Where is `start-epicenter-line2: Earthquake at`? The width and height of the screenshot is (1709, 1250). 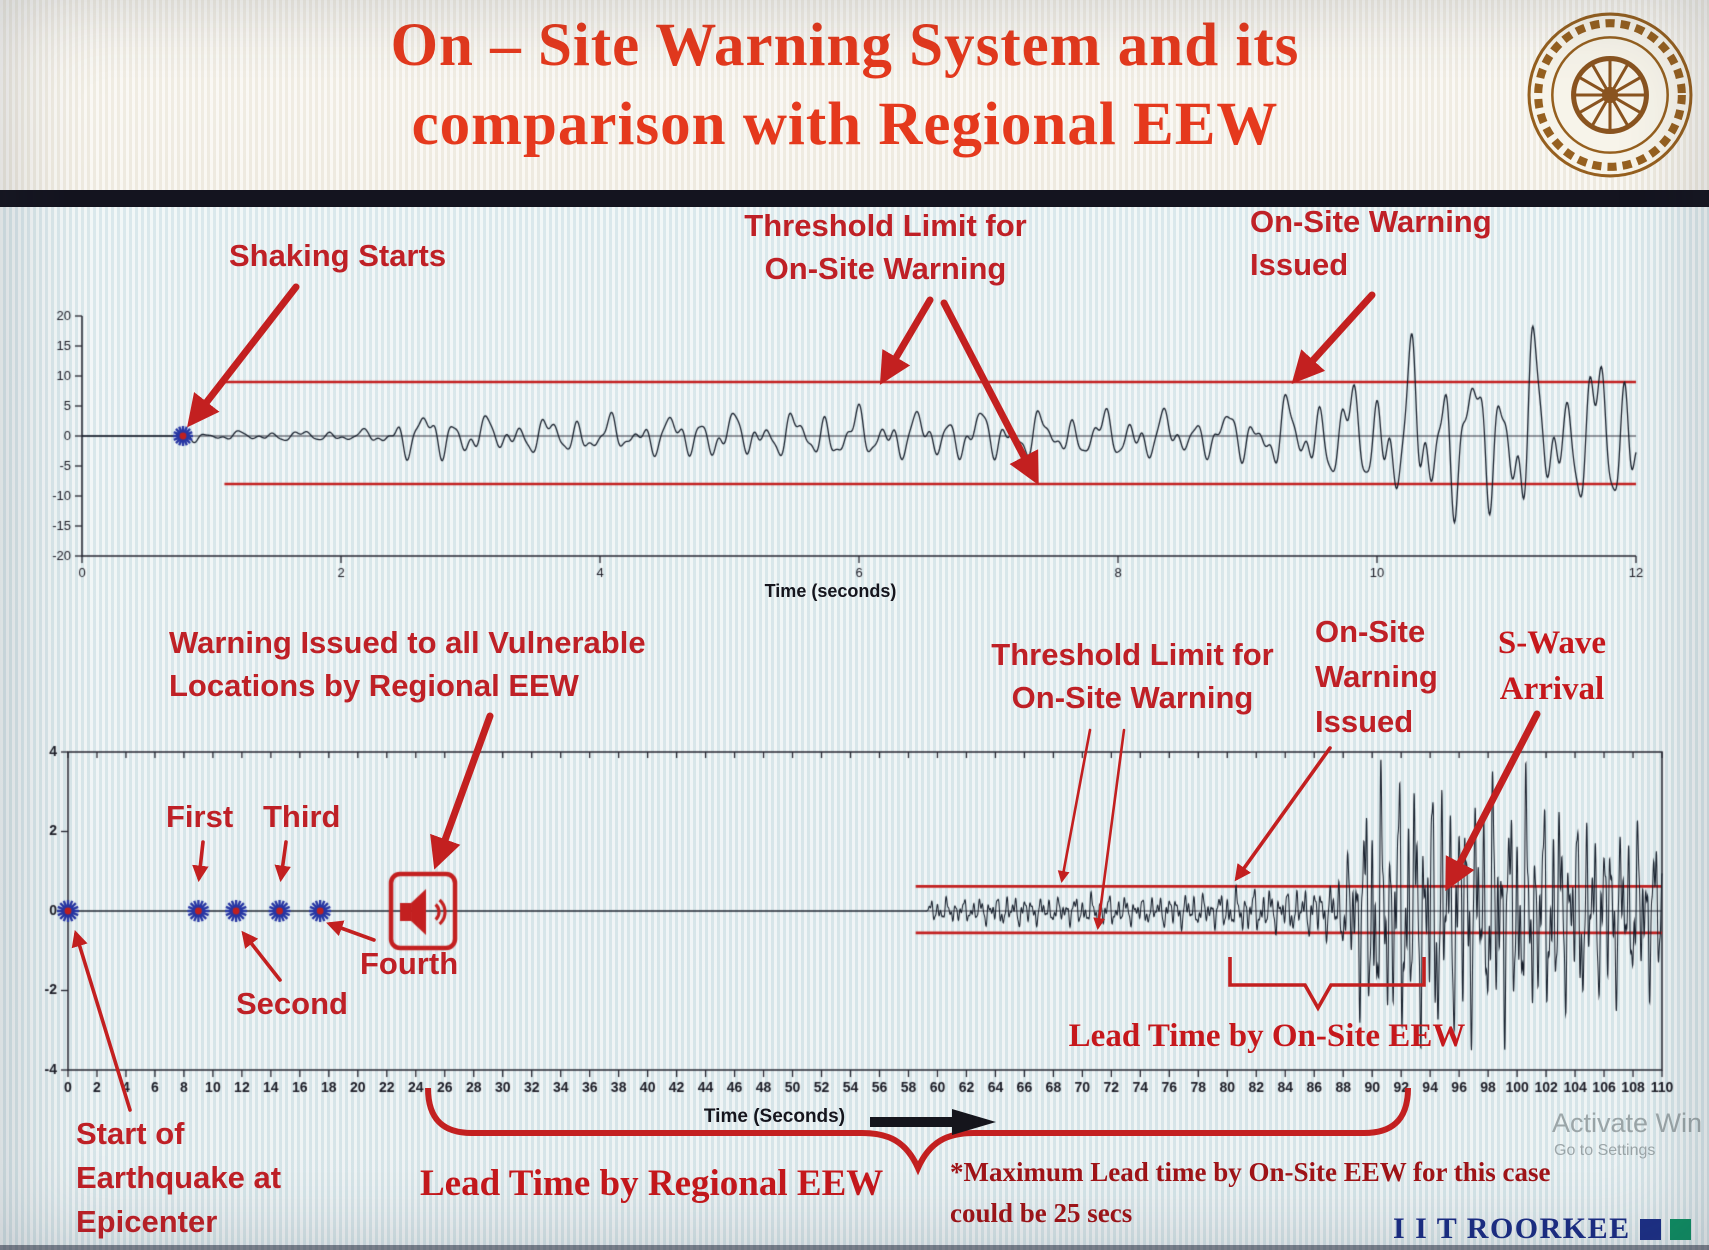
start-epicenter-line2: Earthquake at is located at coordinates (179, 1178).